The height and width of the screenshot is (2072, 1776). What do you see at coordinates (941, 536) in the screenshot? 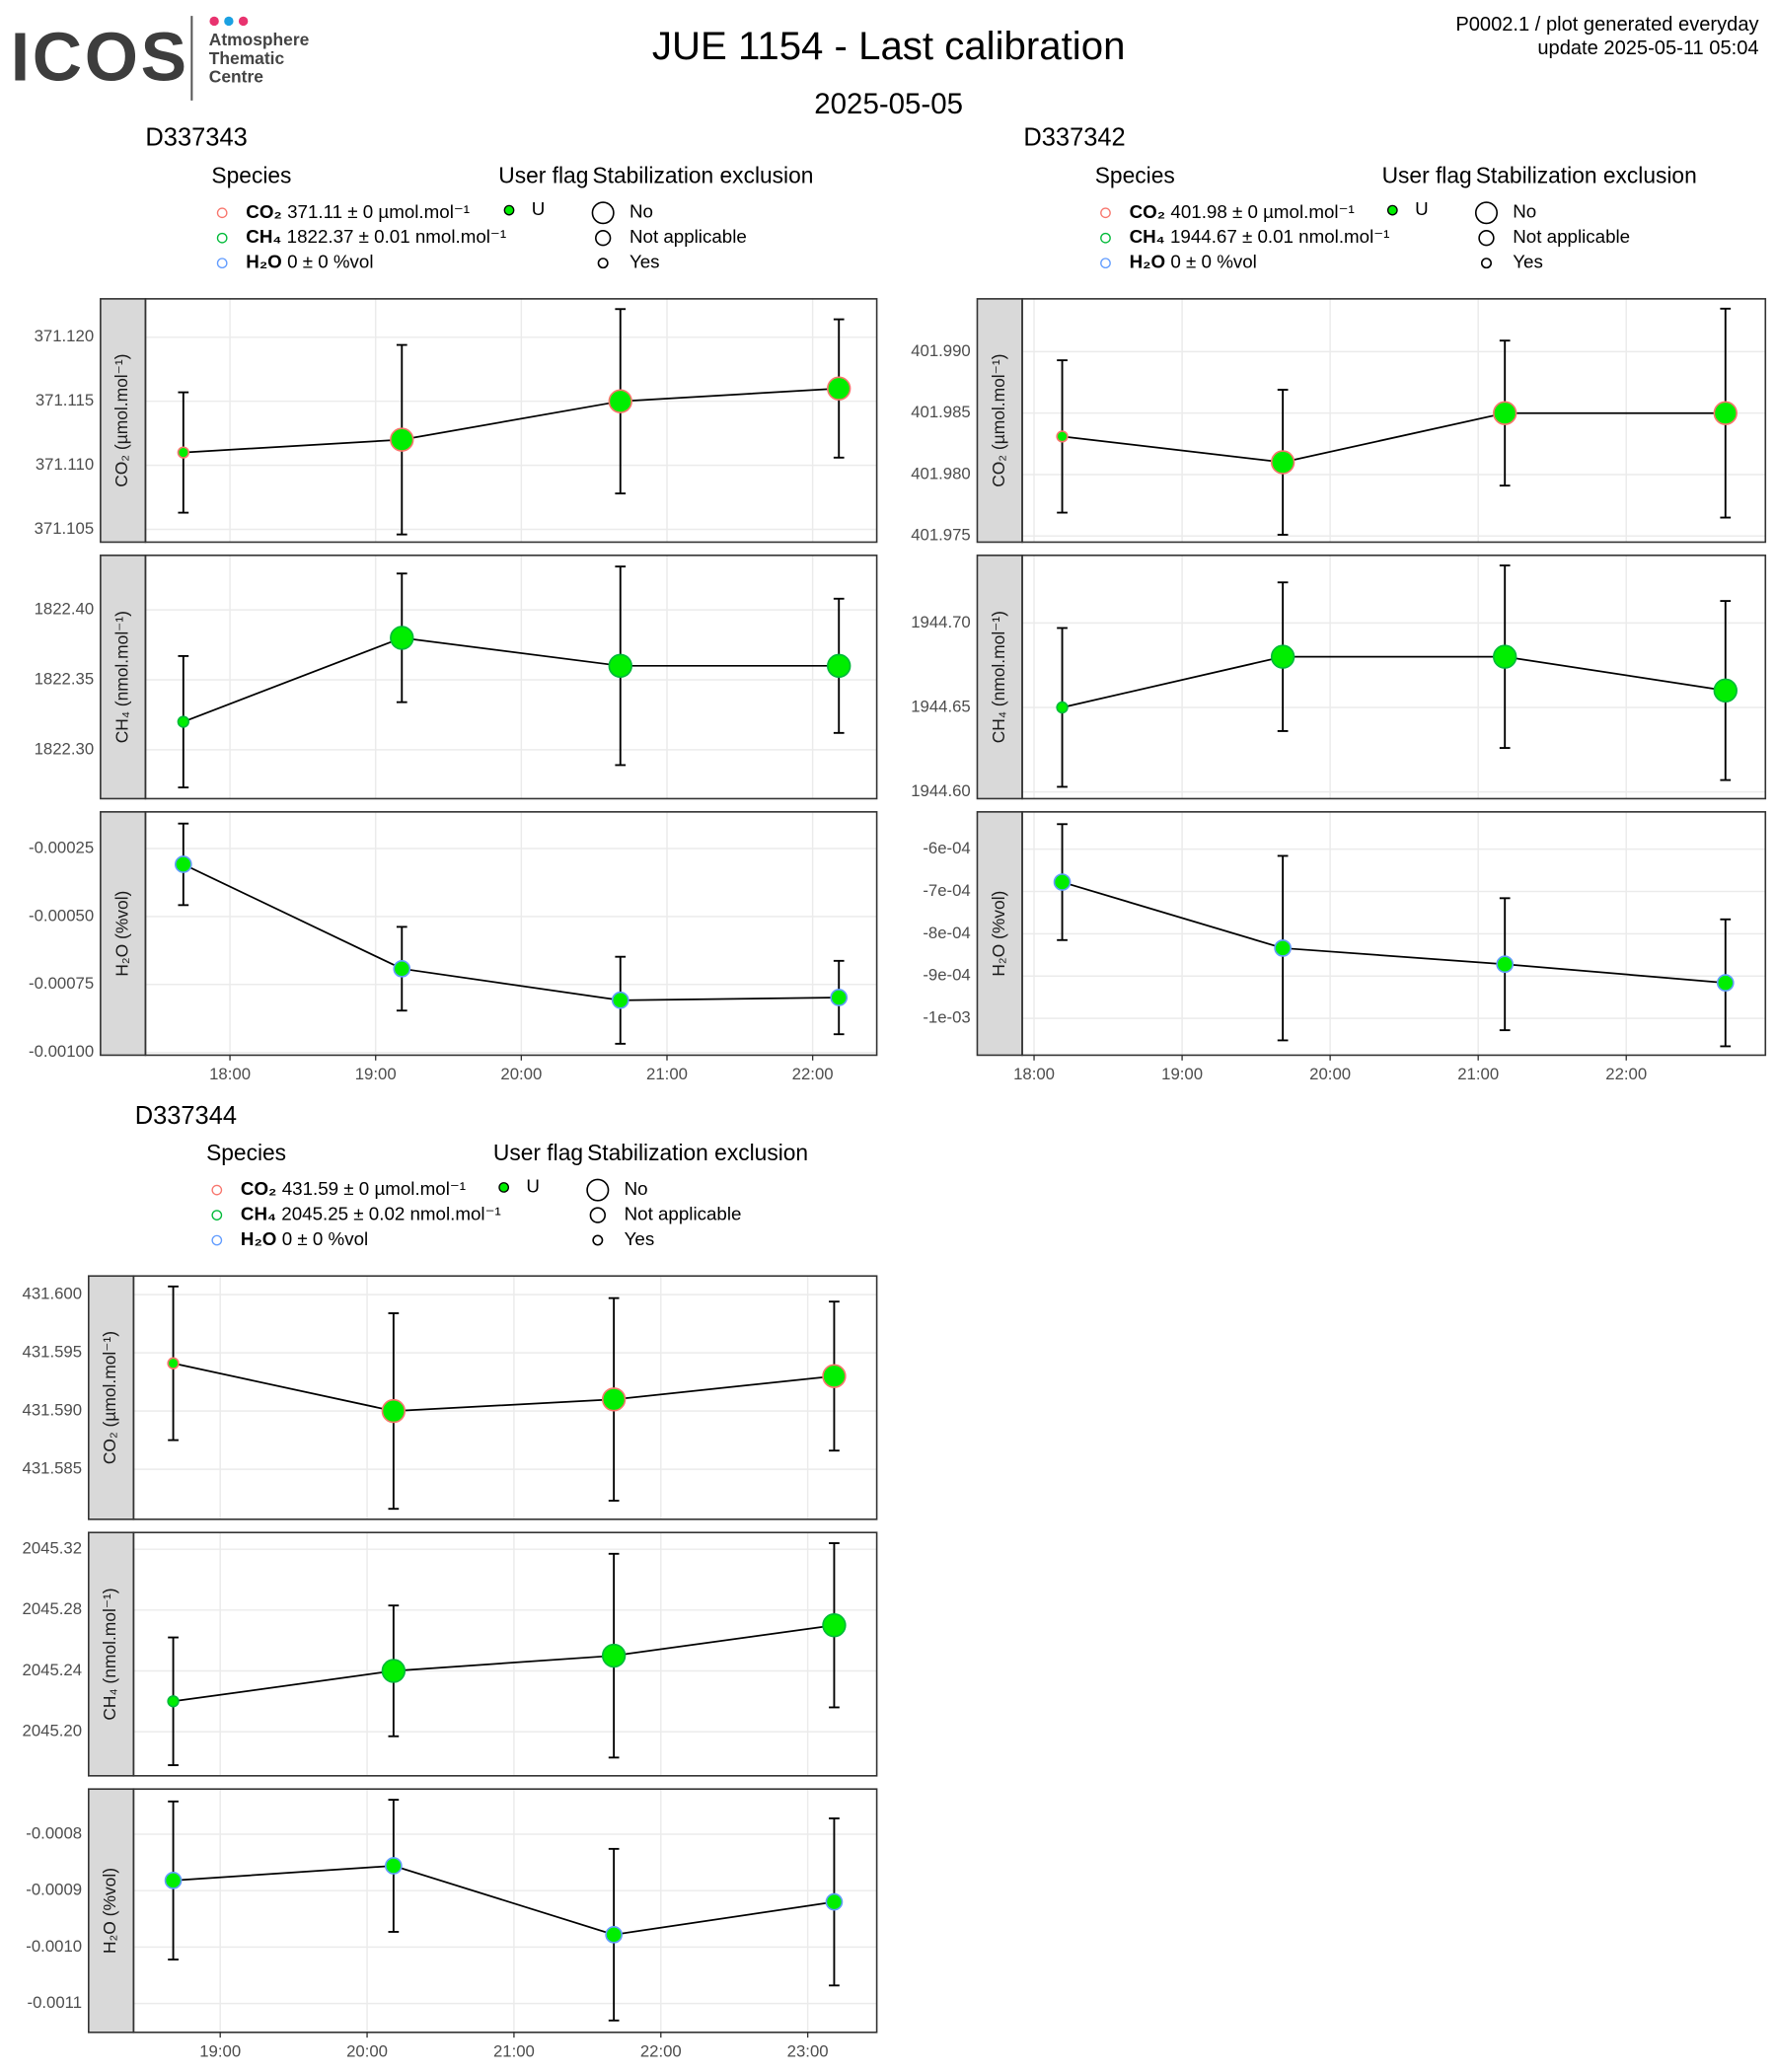
I see `y-tick-label: 401.975` at bounding box center [941, 536].